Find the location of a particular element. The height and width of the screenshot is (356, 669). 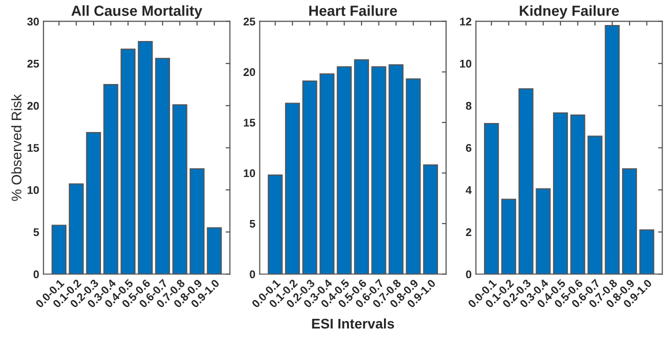

y-tick-label: 6 is located at coordinates (469, 148).